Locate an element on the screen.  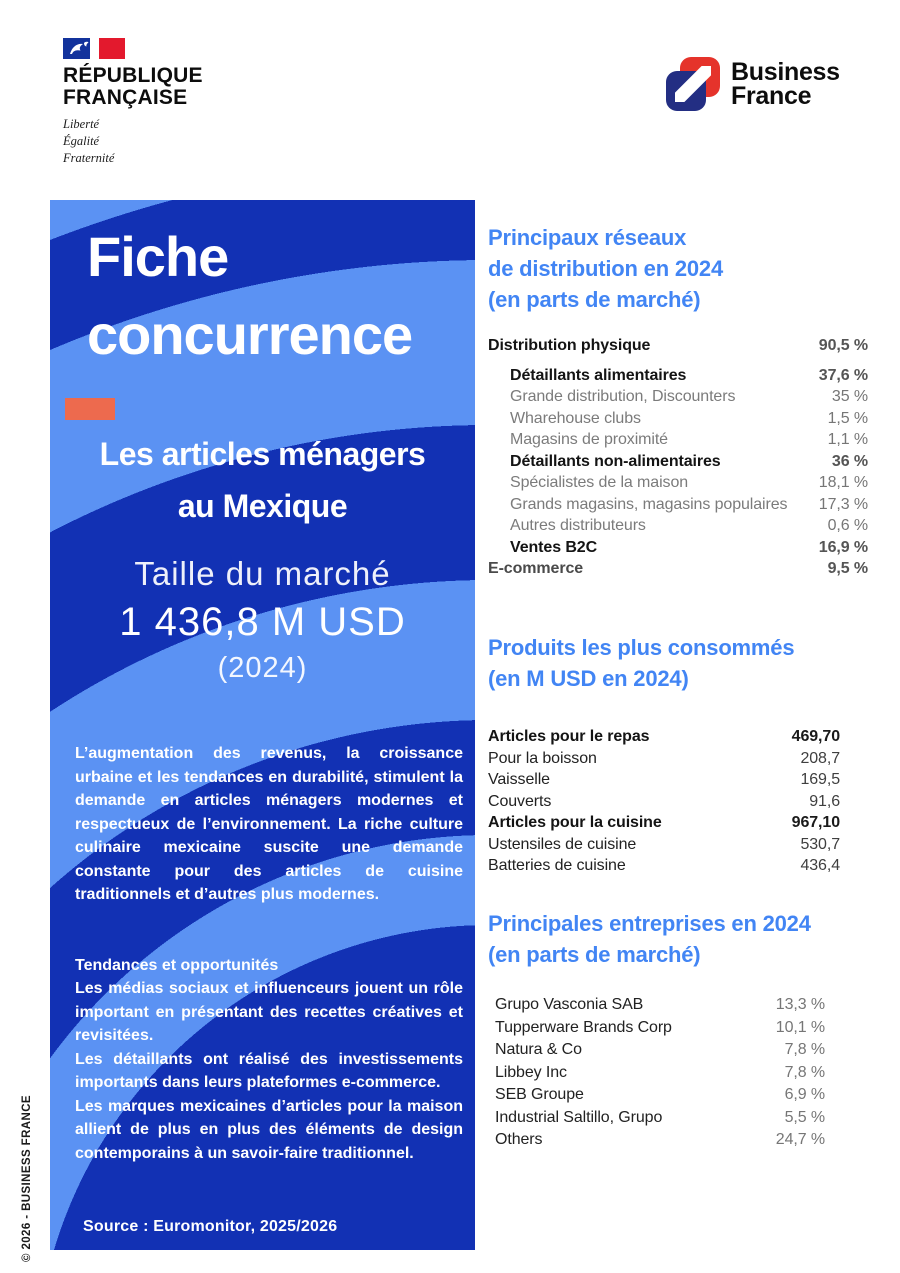
row-value: 5,5 % is located at coordinates (805, 1117).